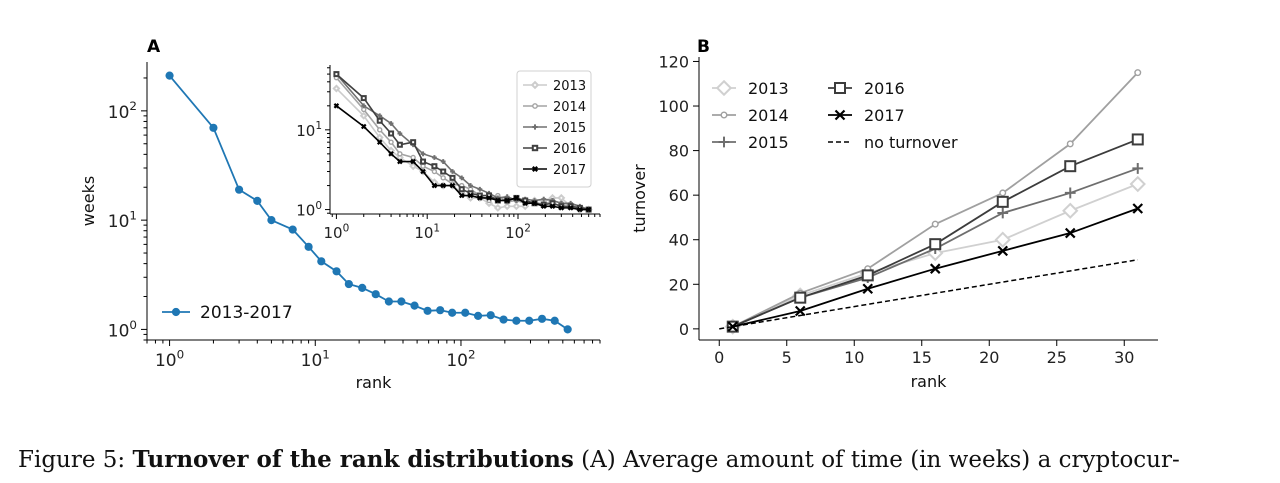 The image size is (1280, 483). What do you see at coordinates (353, 459) in the screenshot?
I see `caption-title: Turnover of the rank distributions` at bounding box center [353, 459].